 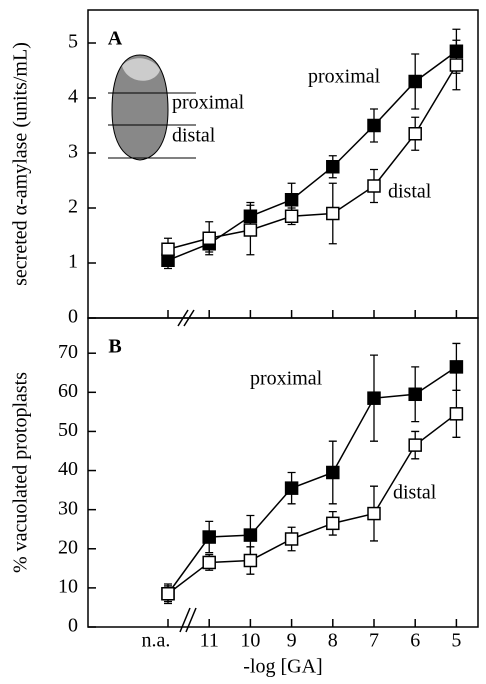 What do you see at coordinates (68, 430) in the screenshot?
I see `y-tick-label: 50` at bounding box center [68, 430].